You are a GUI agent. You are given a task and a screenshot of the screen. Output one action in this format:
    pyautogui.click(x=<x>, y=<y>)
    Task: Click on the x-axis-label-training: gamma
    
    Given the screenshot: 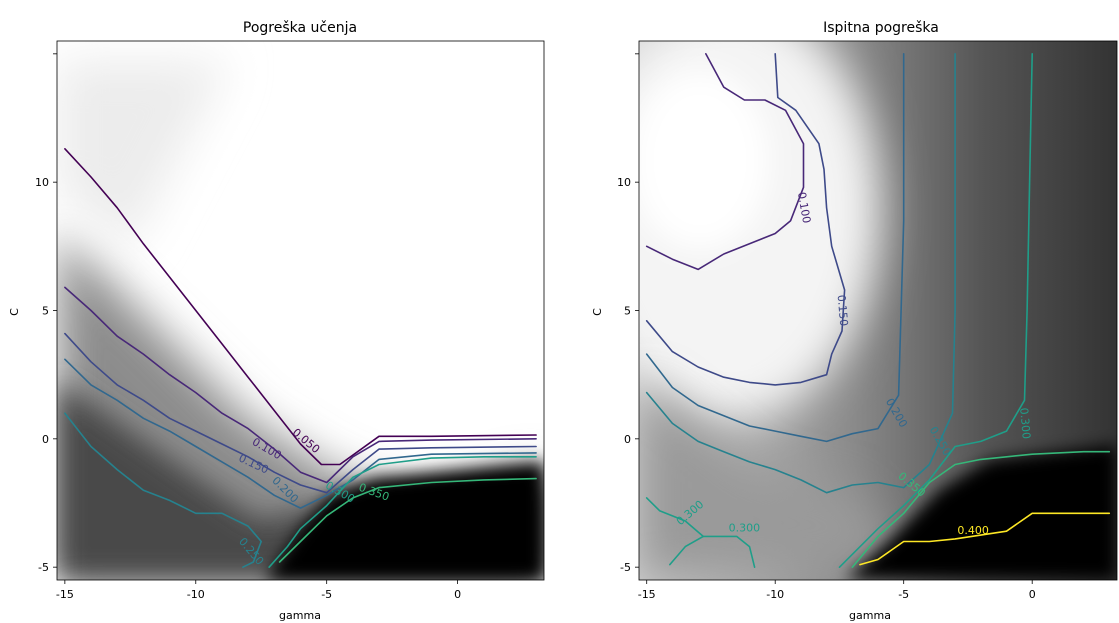 What is the action you would take?
    pyautogui.click(x=300, y=615)
    